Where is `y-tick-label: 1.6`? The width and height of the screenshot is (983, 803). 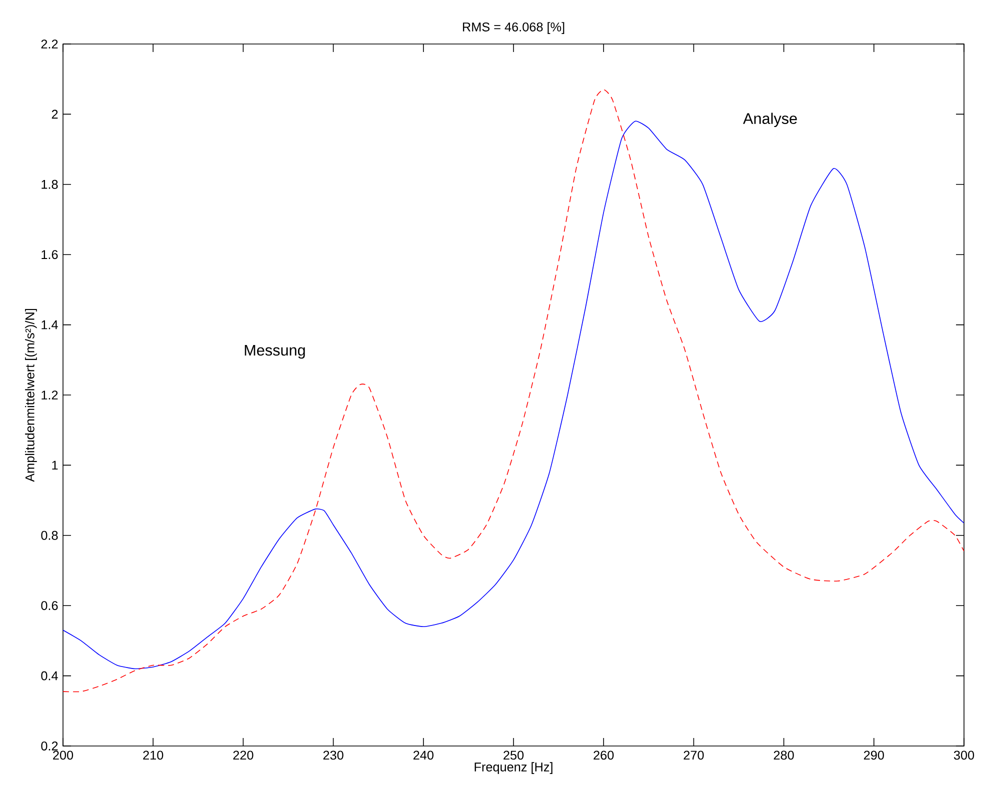 y-tick-label: 1.6 is located at coordinates (50, 255).